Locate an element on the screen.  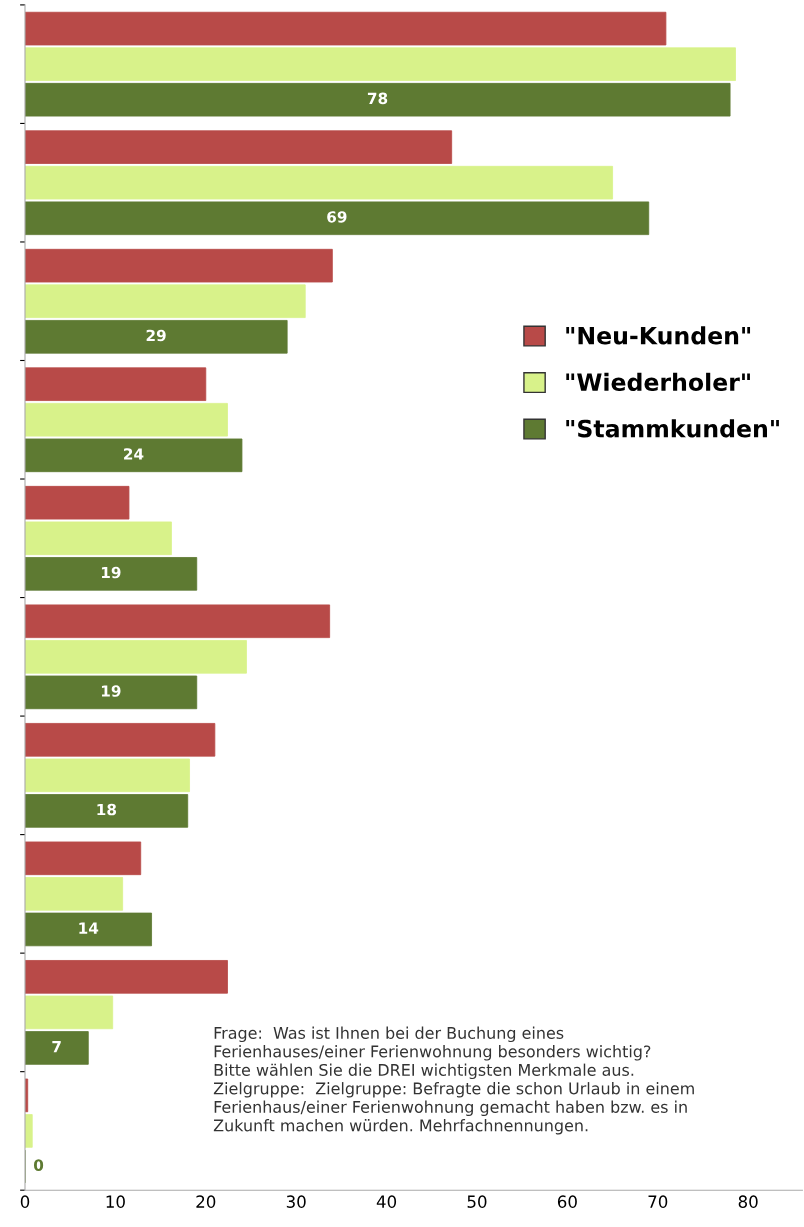
annotation: Ferienhauses/einer Ferienwohnung besonders wichtig? is located at coordinates (432, 1053).